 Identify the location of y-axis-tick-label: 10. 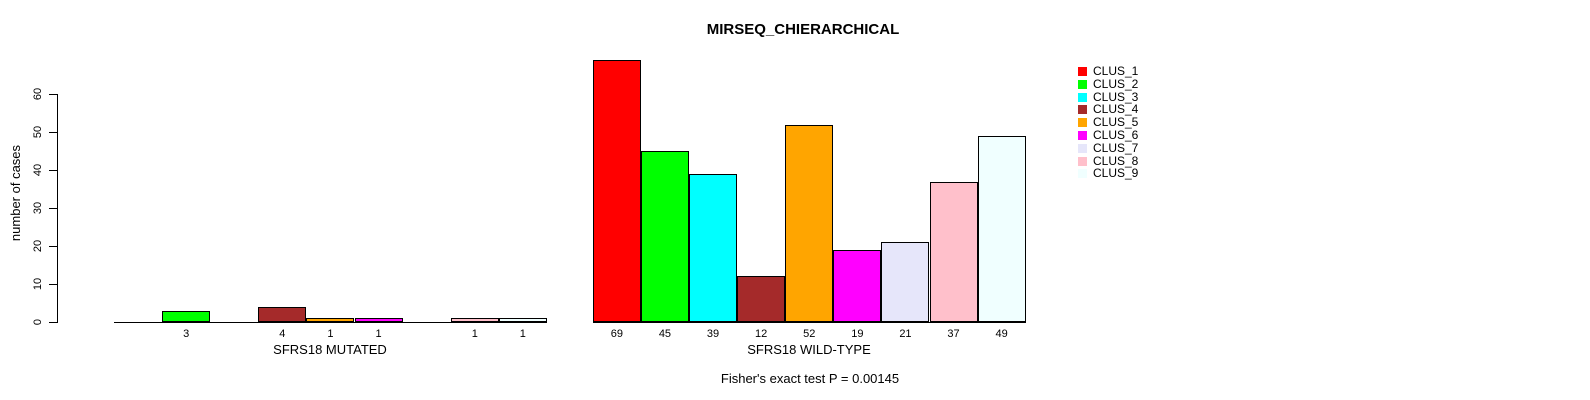
(38, 284).